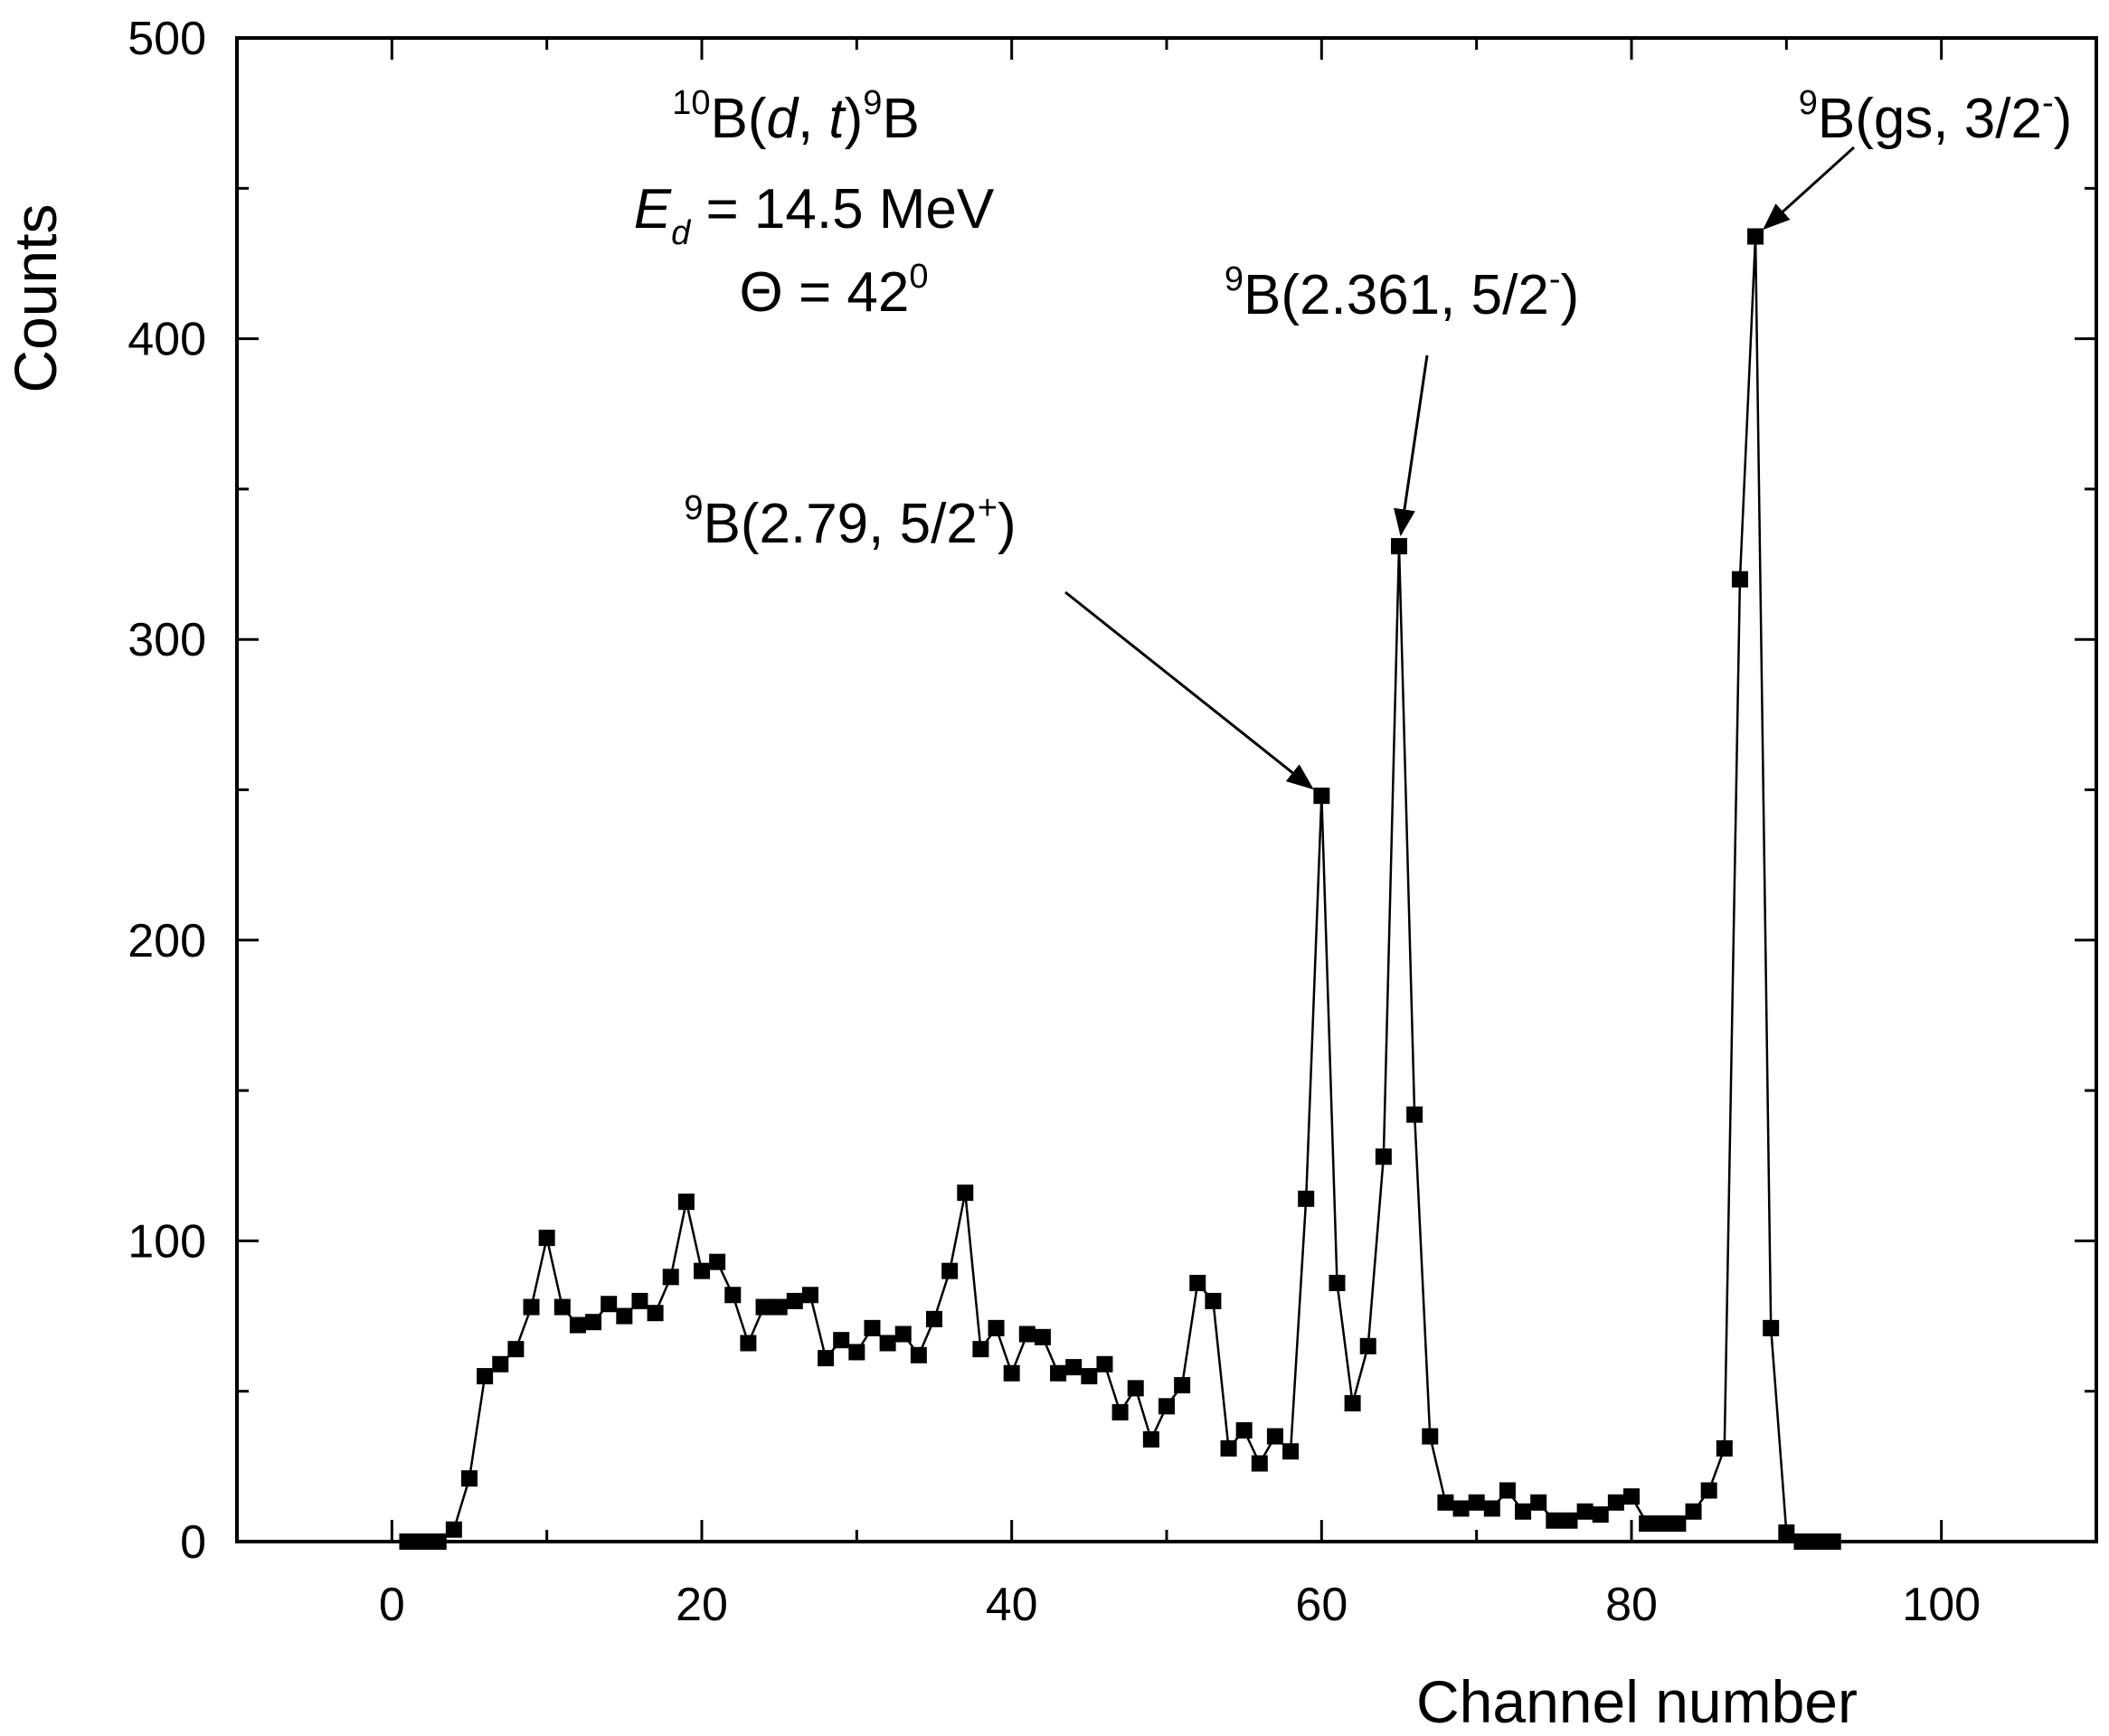 Image resolution: width=2109 pixels, height=1736 pixels. I want to click on annotation-arrow-e2361, so click(1411, 446).